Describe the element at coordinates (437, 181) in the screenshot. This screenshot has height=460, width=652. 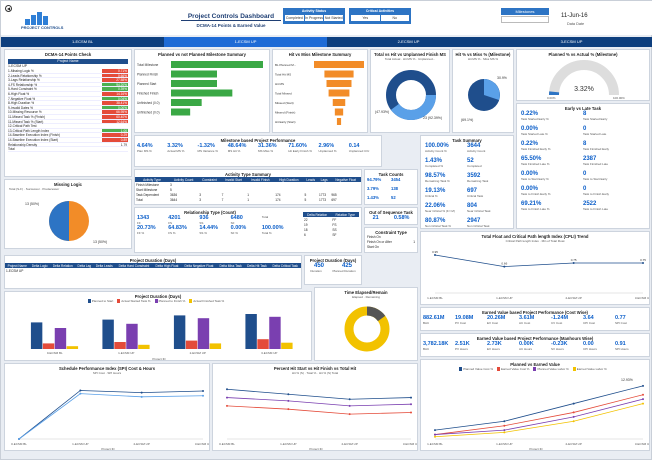
I see `kpi-label: Remaining Task %` at that location.